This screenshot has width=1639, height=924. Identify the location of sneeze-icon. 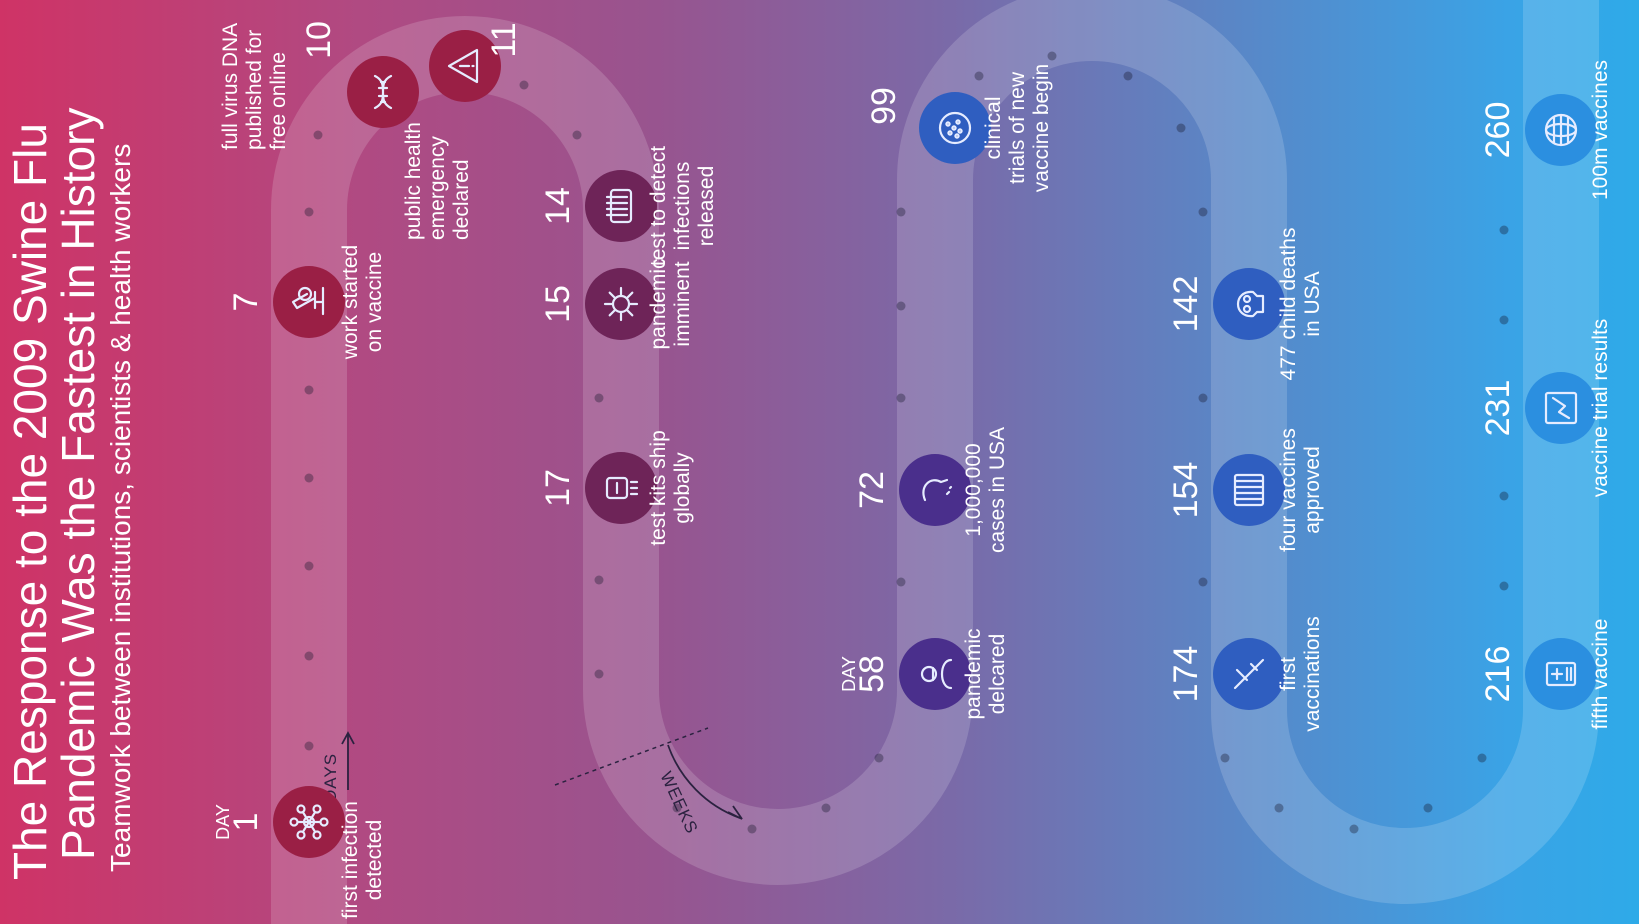
(937, 490).